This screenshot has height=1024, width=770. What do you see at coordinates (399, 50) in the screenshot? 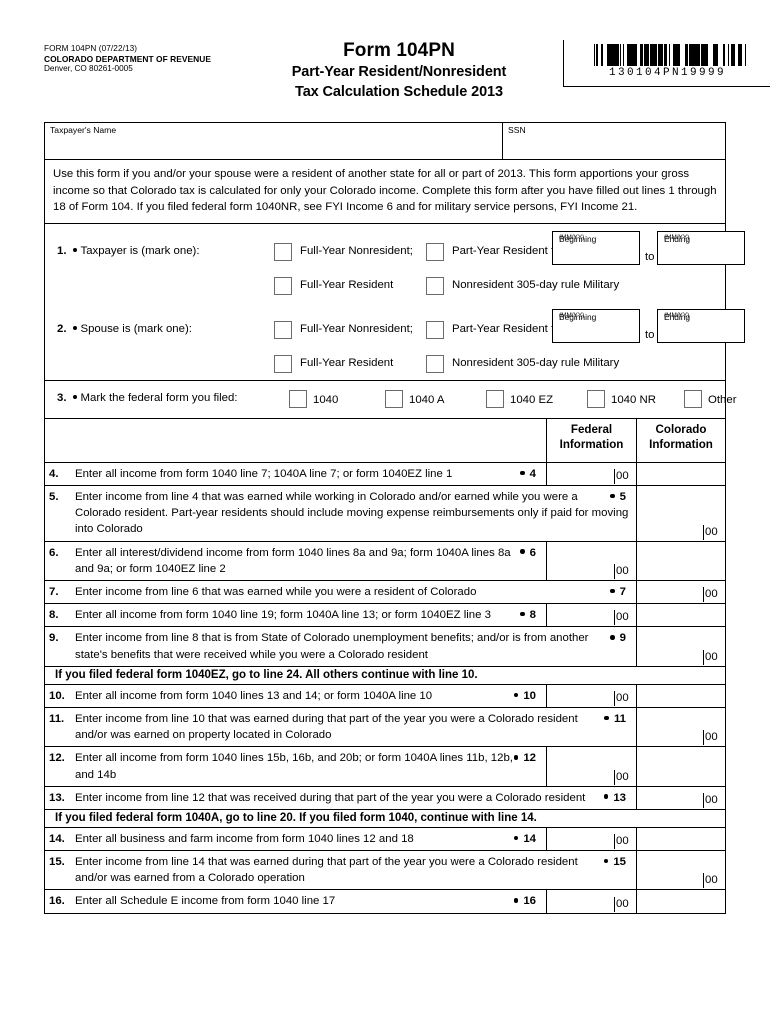
I see `page-title: Form 104PN` at bounding box center [399, 50].